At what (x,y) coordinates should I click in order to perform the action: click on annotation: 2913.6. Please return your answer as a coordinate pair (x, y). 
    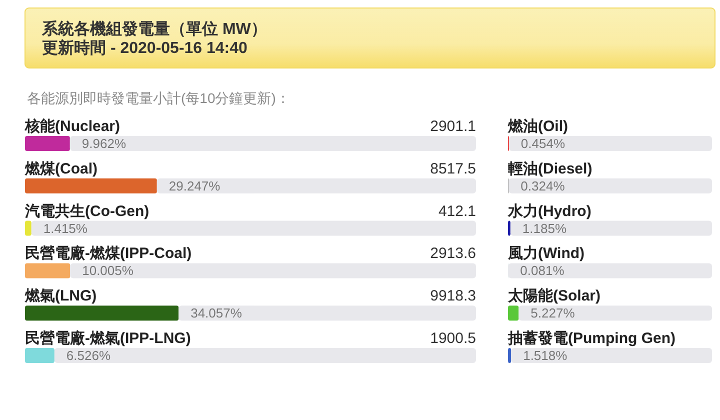
    Looking at the image, I should click on (453, 253).